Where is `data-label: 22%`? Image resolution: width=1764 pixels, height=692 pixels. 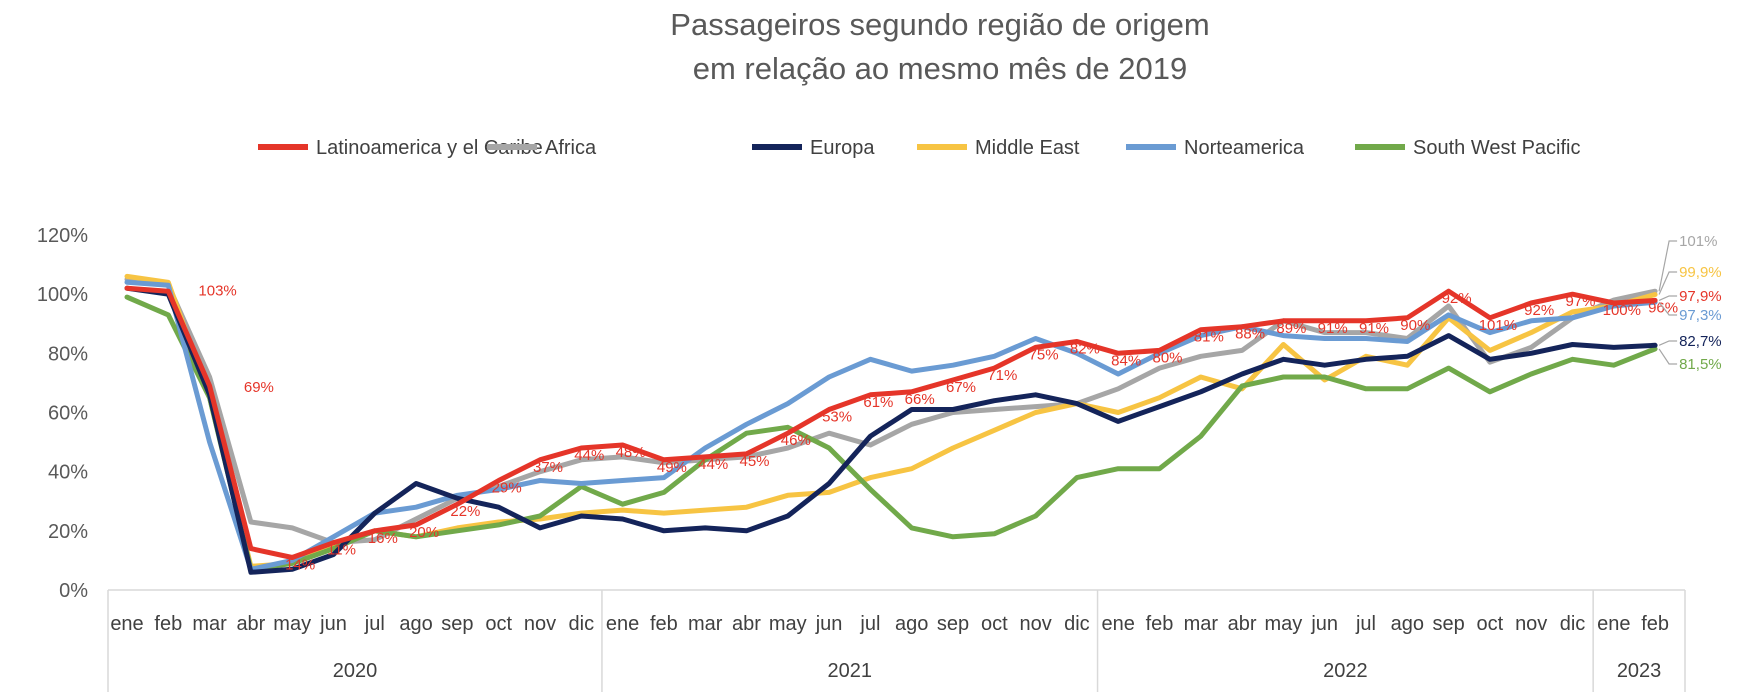 data-label: 22% is located at coordinates (465, 511).